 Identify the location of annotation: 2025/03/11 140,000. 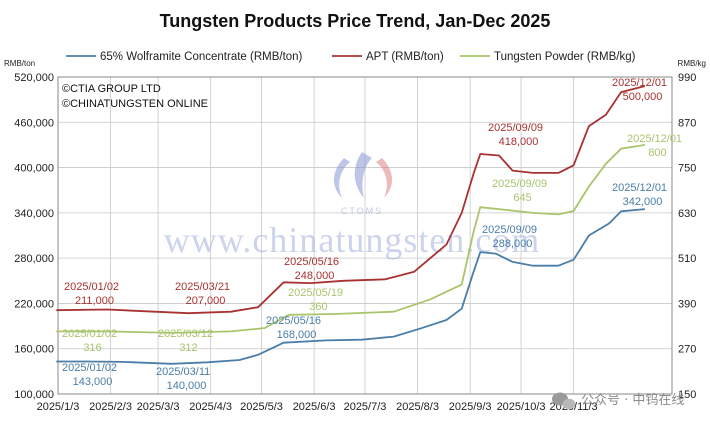
(183, 379).